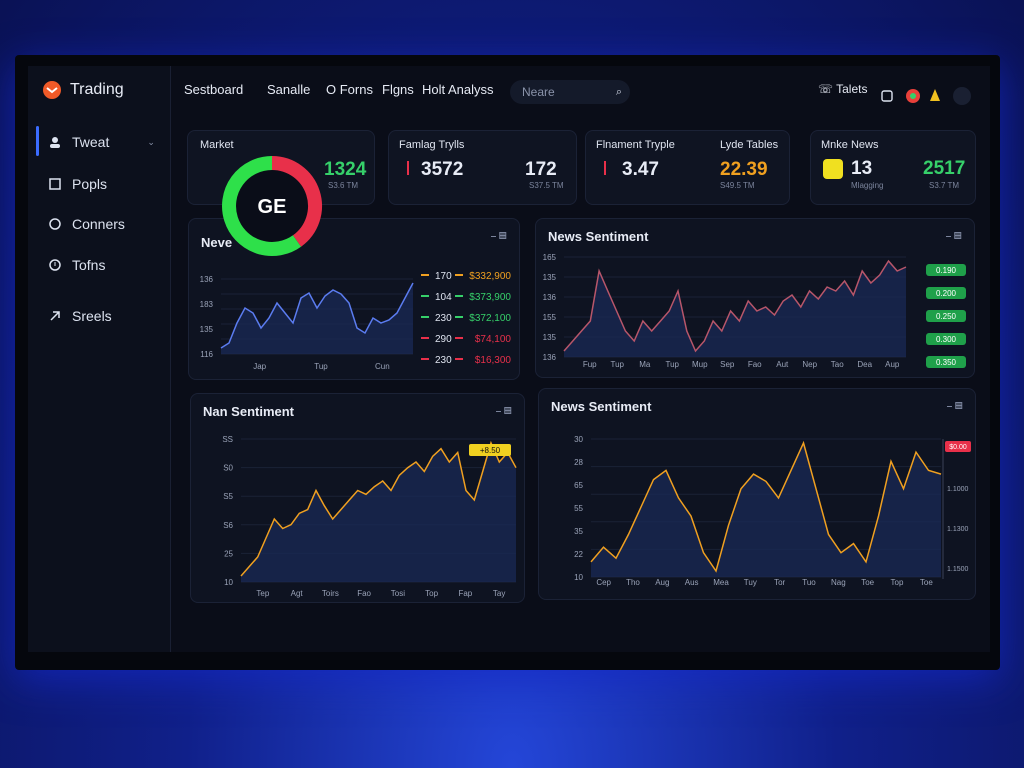 The image size is (1024, 768). What do you see at coordinates (864, 364) in the screenshot?
I see `x-tick-label: Dea` at bounding box center [864, 364].